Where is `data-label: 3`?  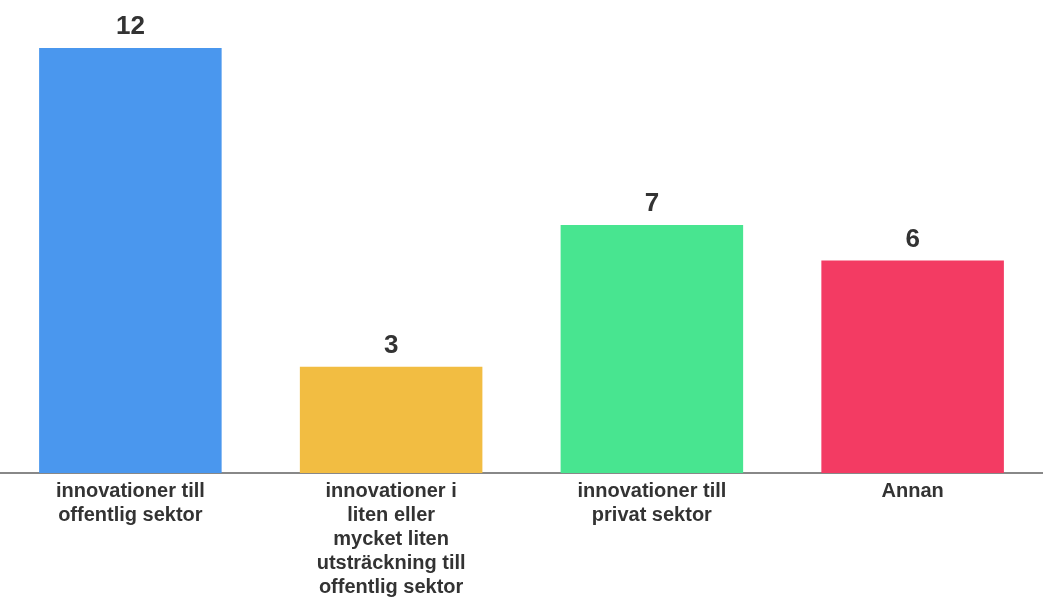
data-label: 3 is located at coordinates (391, 343).